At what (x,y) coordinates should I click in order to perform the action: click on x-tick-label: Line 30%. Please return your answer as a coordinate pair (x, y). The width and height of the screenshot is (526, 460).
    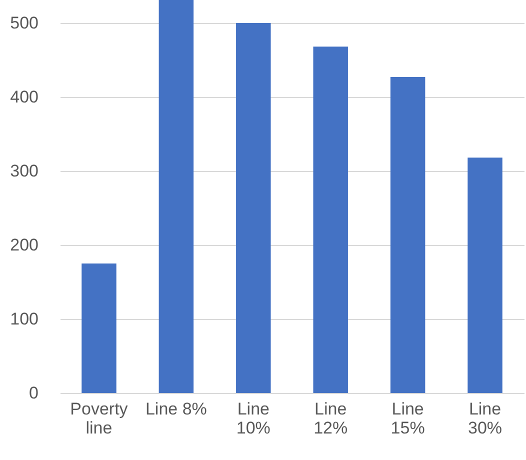
    Looking at the image, I should click on (485, 419).